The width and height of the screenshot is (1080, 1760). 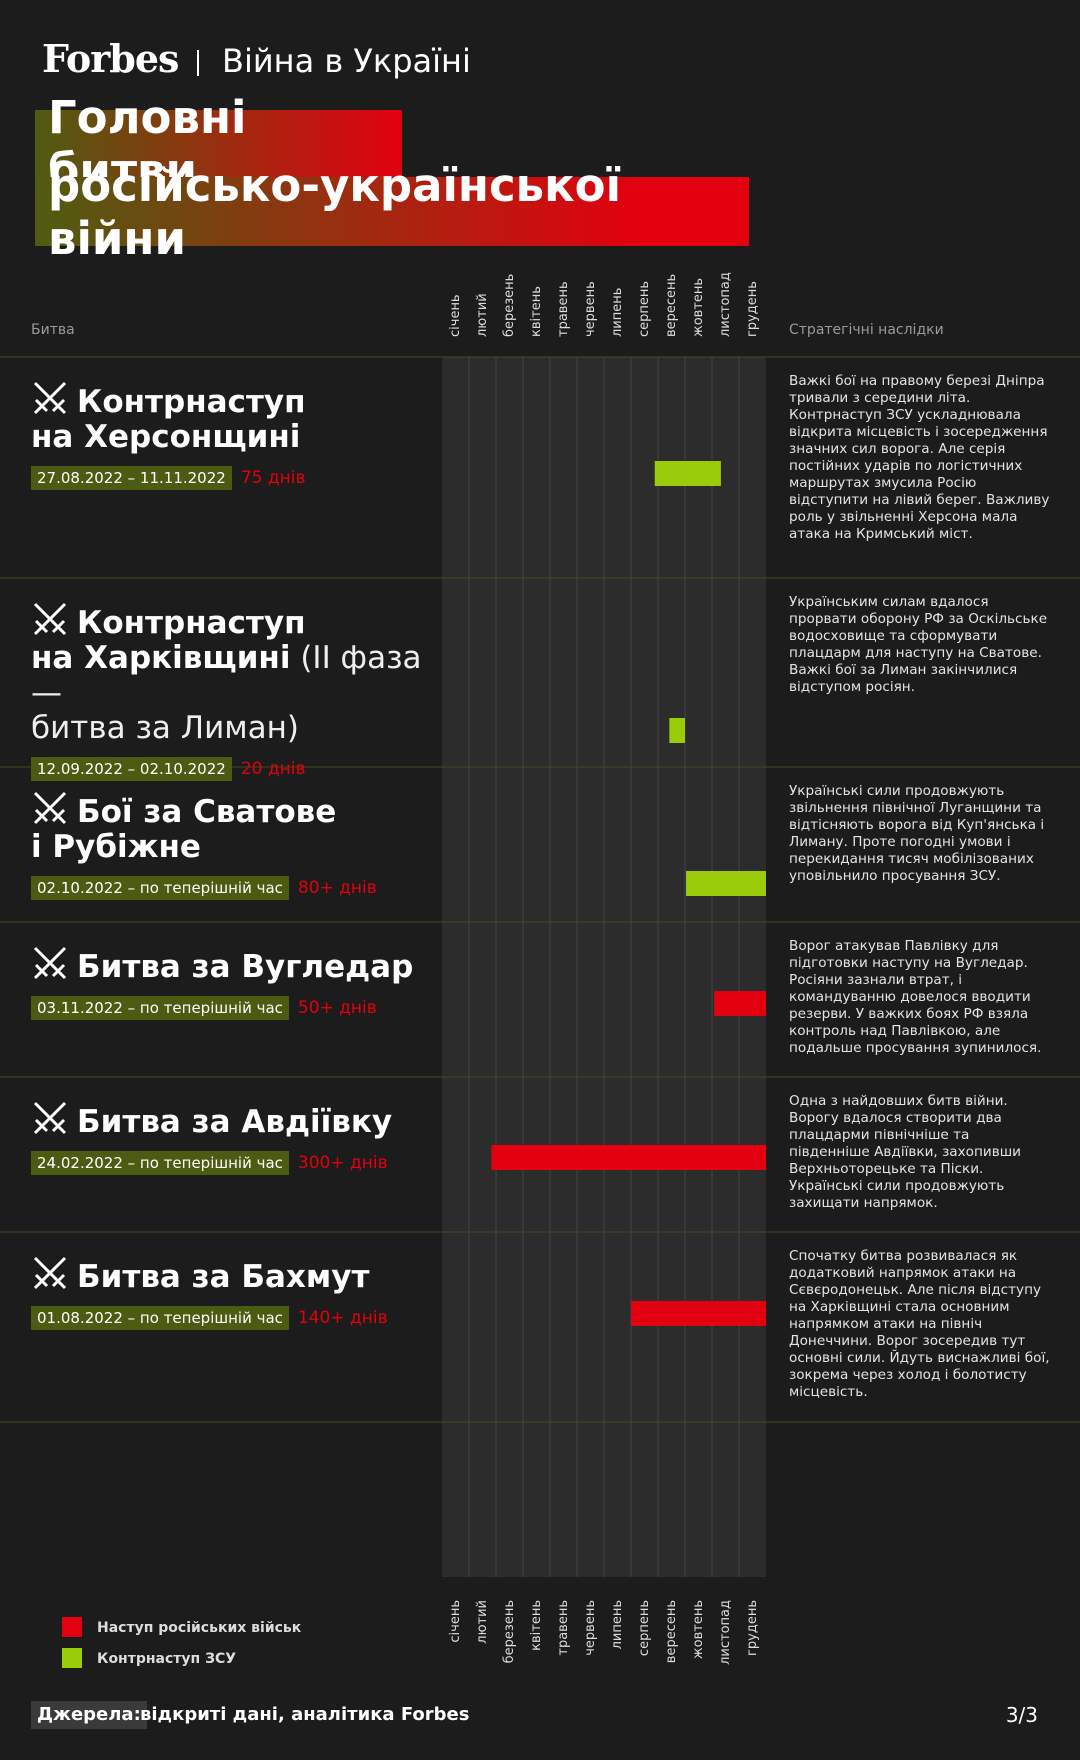 What do you see at coordinates (273, 769) in the screenshot?
I see `duration: 20 днів` at bounding box center [273, 769].